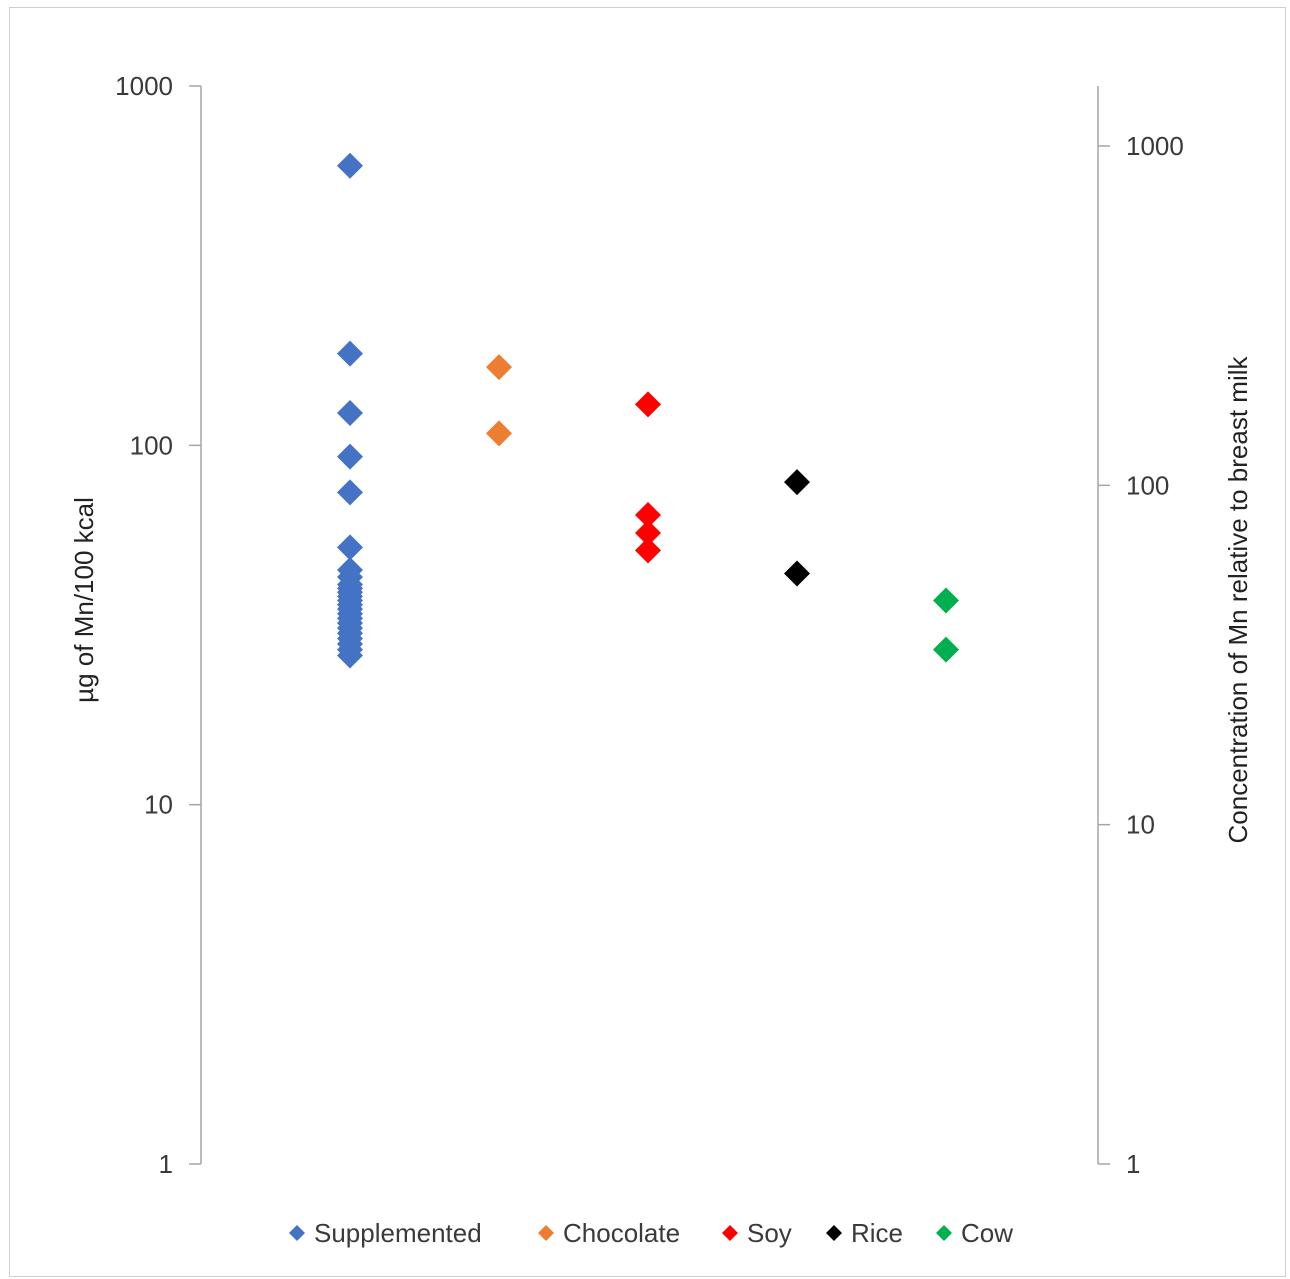 This screenshot has height=1279, width=1290. What do you see at coordinates (621, 1233) in the screenshot?
I see `legend-label-chocolate: Chocolate` at bounding box center [621, 1233].